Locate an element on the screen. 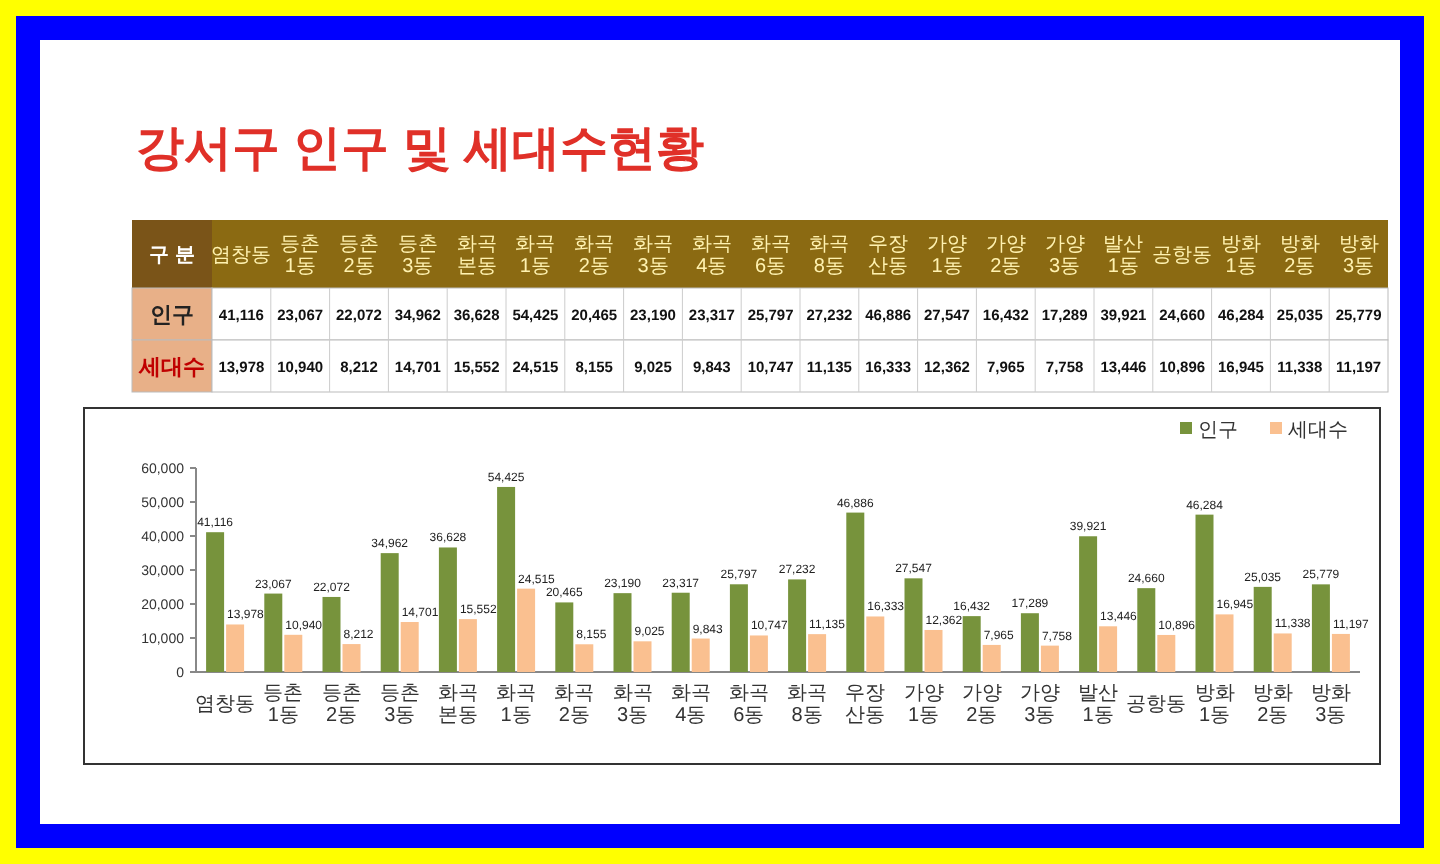 The height and width of the screenshot is (864, 1440). x-tick-label: 화곡3동 is located at coordinates (632, 705).